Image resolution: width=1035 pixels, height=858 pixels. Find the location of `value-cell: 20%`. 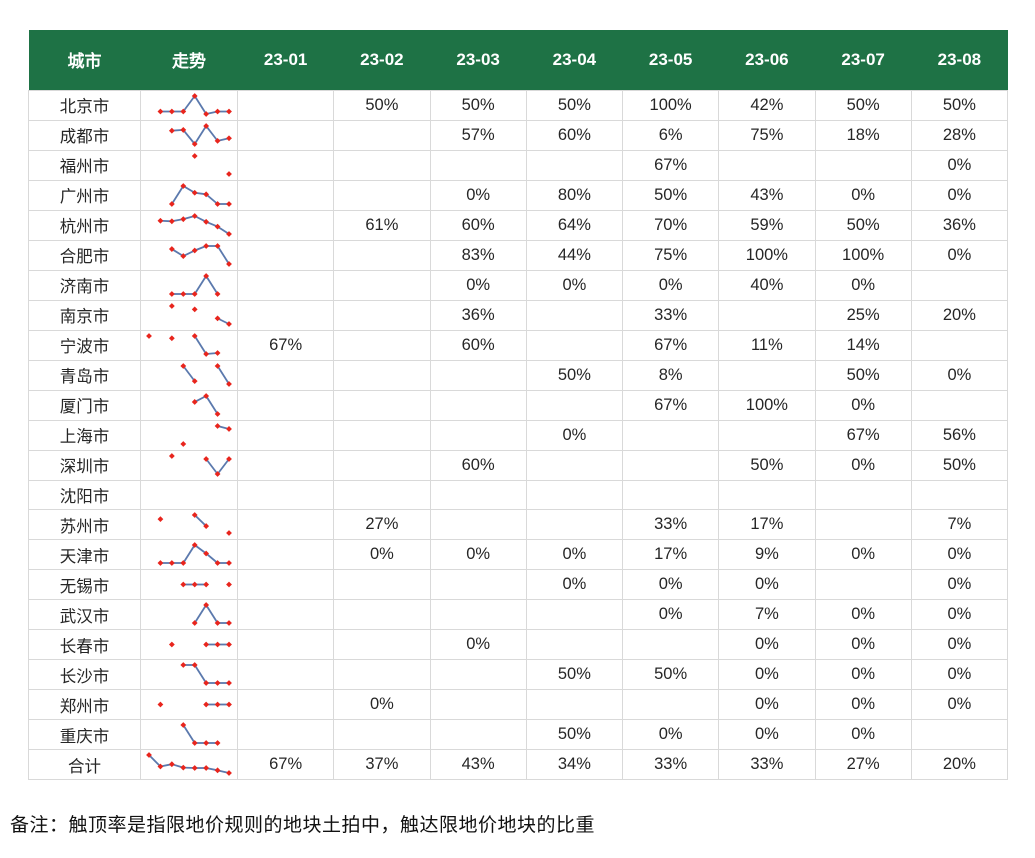

value-cell: 20% is located at coordinates (959, 315).